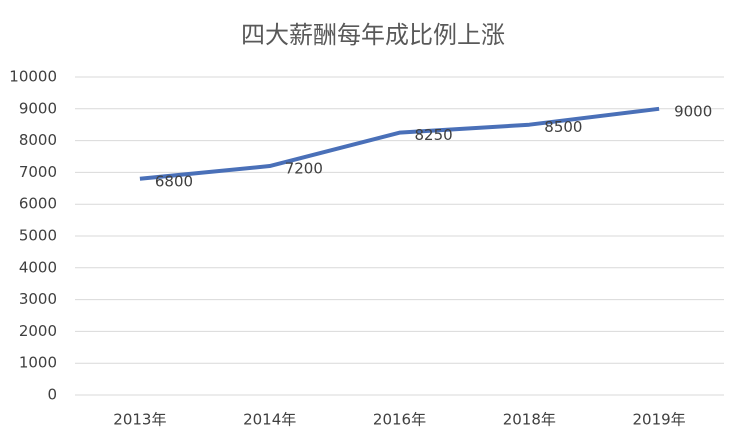  I want to click on x-tick-label: 2018年, so click(529, 420).